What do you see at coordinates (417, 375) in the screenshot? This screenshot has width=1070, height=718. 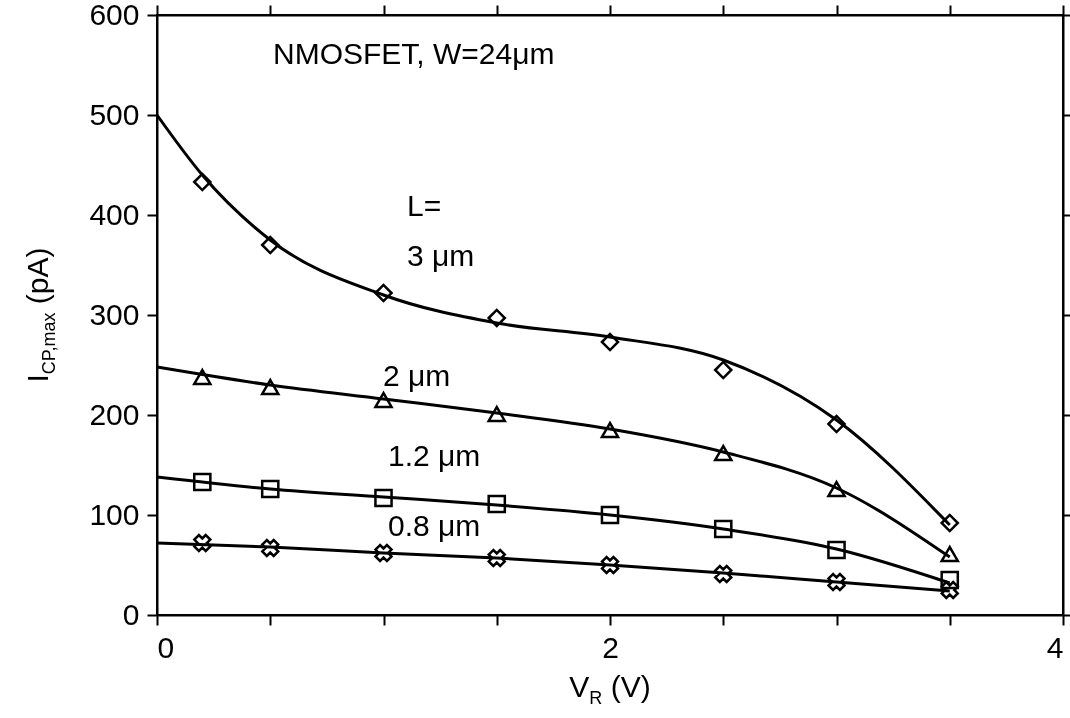 I see `annotation: 2 μm` at bounding box center [417, 375].